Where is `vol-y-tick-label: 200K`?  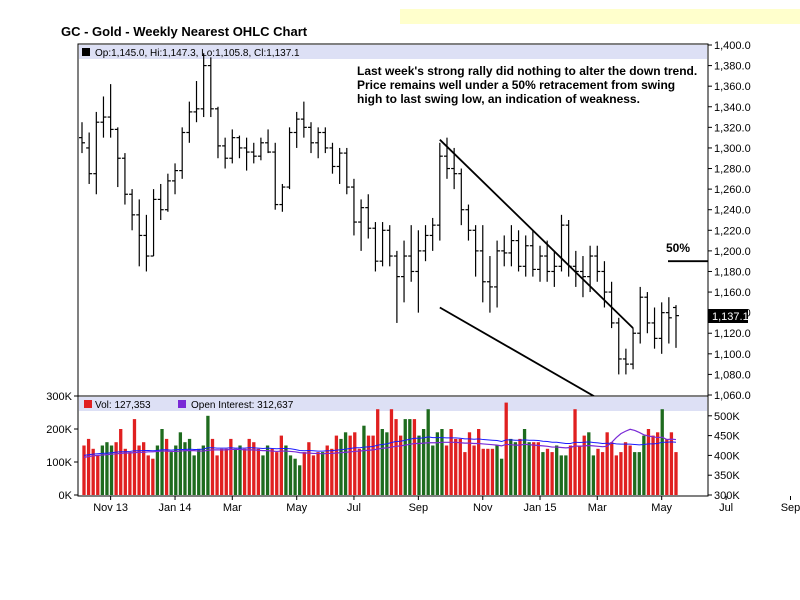
vol-y-tick-label: 200K is located at coordinates (59, 430).